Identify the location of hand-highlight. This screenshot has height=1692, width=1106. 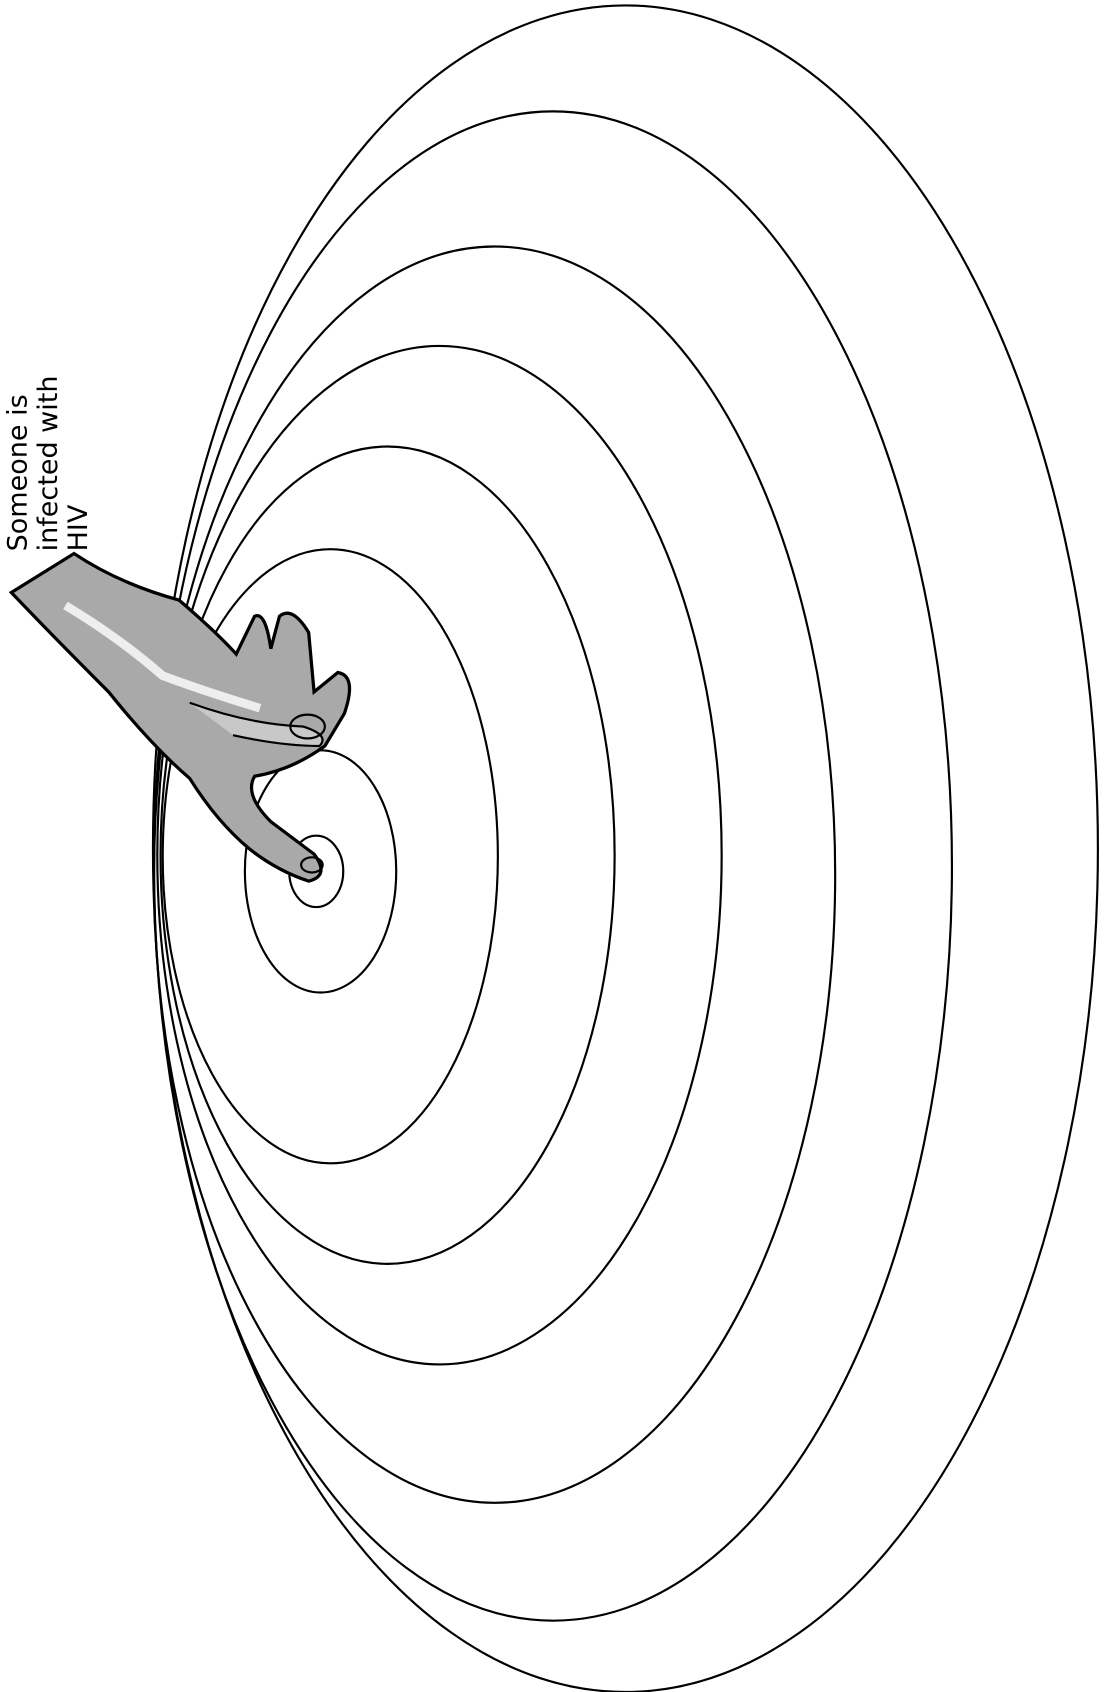
(162, 657).